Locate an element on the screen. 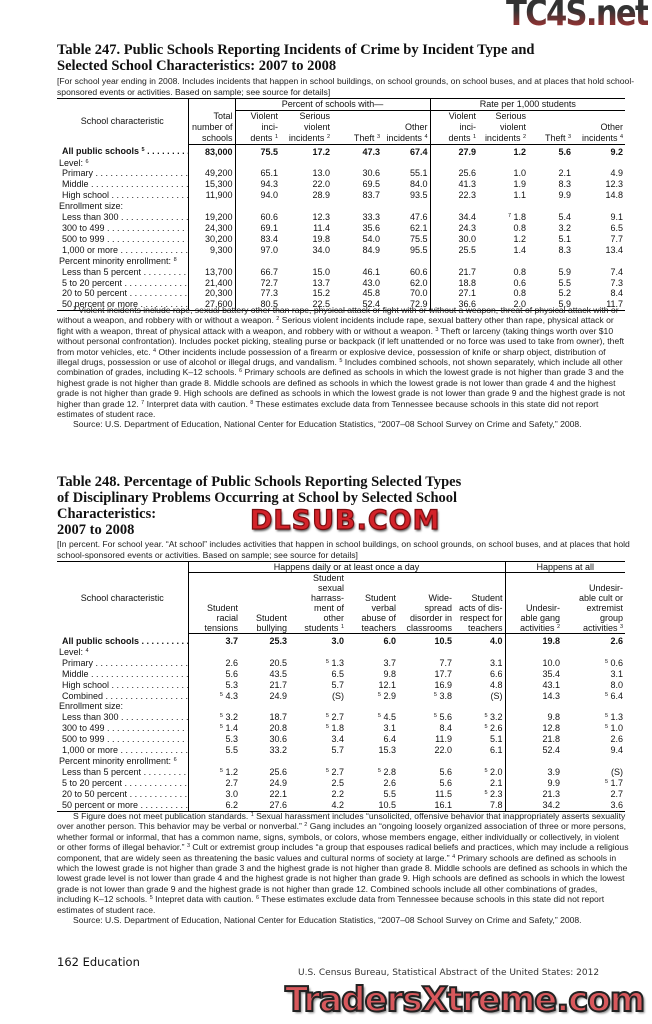  column-group-header is located at coordinates (211, 104).